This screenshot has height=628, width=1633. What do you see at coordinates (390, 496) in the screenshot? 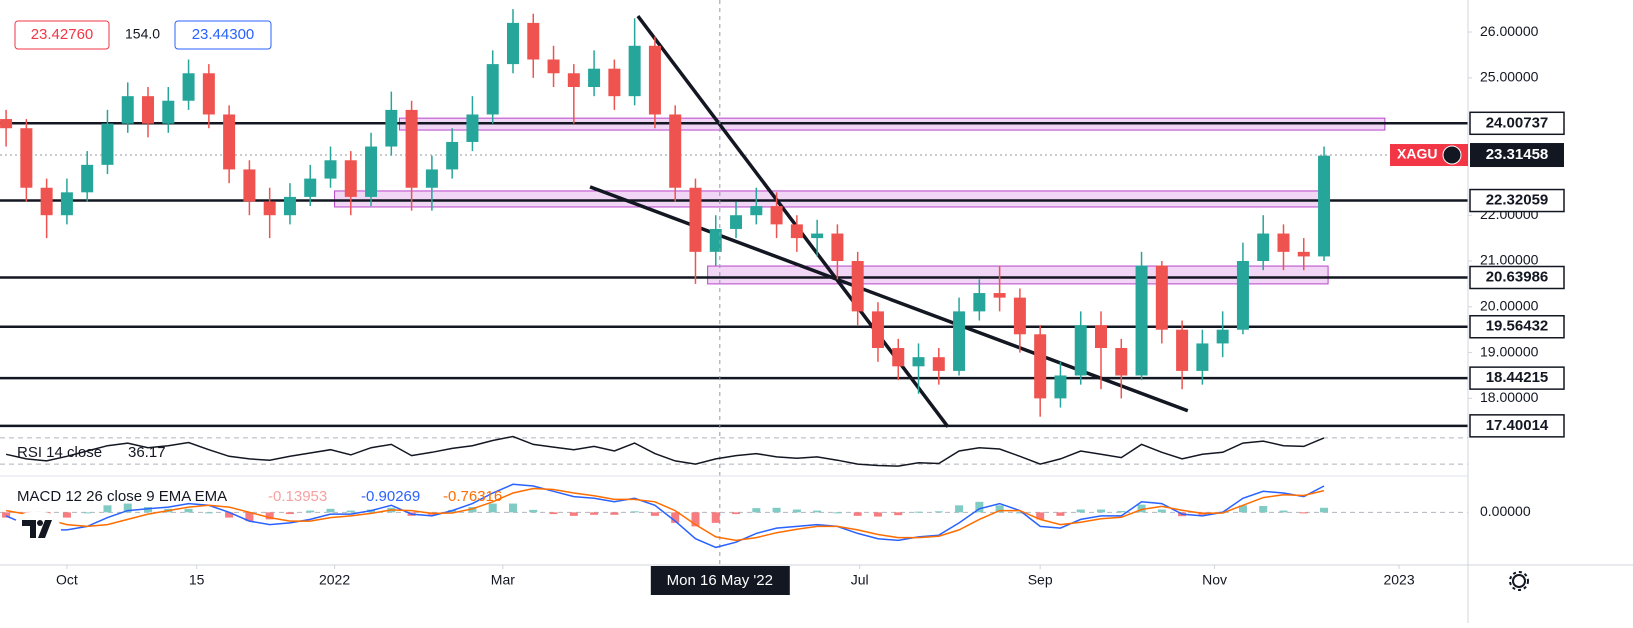
I see `macd-value: -0.90269` at bounding box center [390, 496].